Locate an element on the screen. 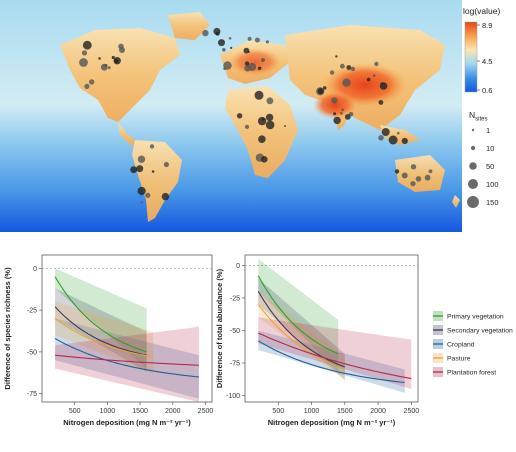 This screenshot has width=516, height=452. colorbar-legend: log(value) 8.9 4.5 0.6 is located at coordinates (481, 50).